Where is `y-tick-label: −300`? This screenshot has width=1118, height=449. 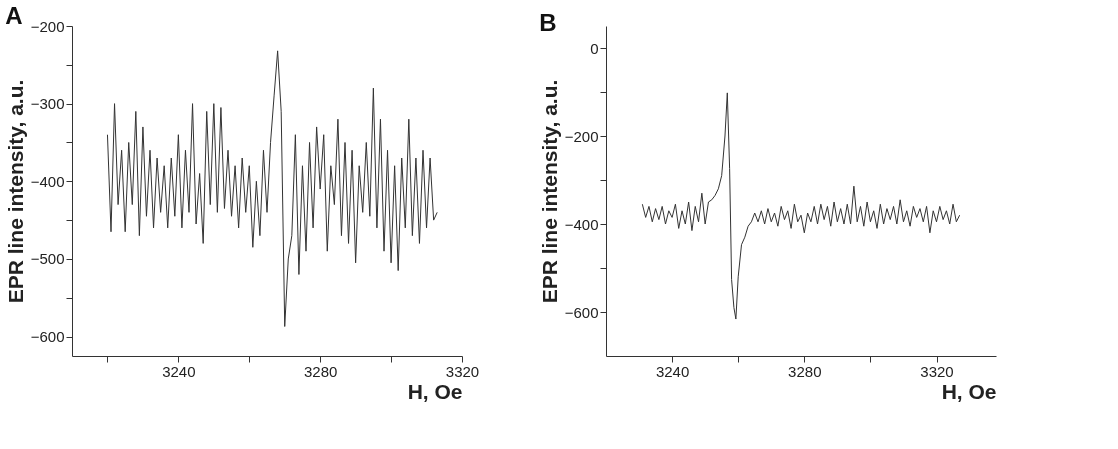
y-tick-label: −300 is located at coordinates (47, 104).